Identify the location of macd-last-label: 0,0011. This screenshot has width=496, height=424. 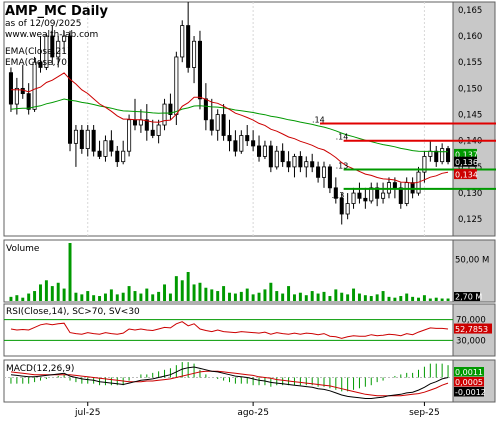
(469, 372).